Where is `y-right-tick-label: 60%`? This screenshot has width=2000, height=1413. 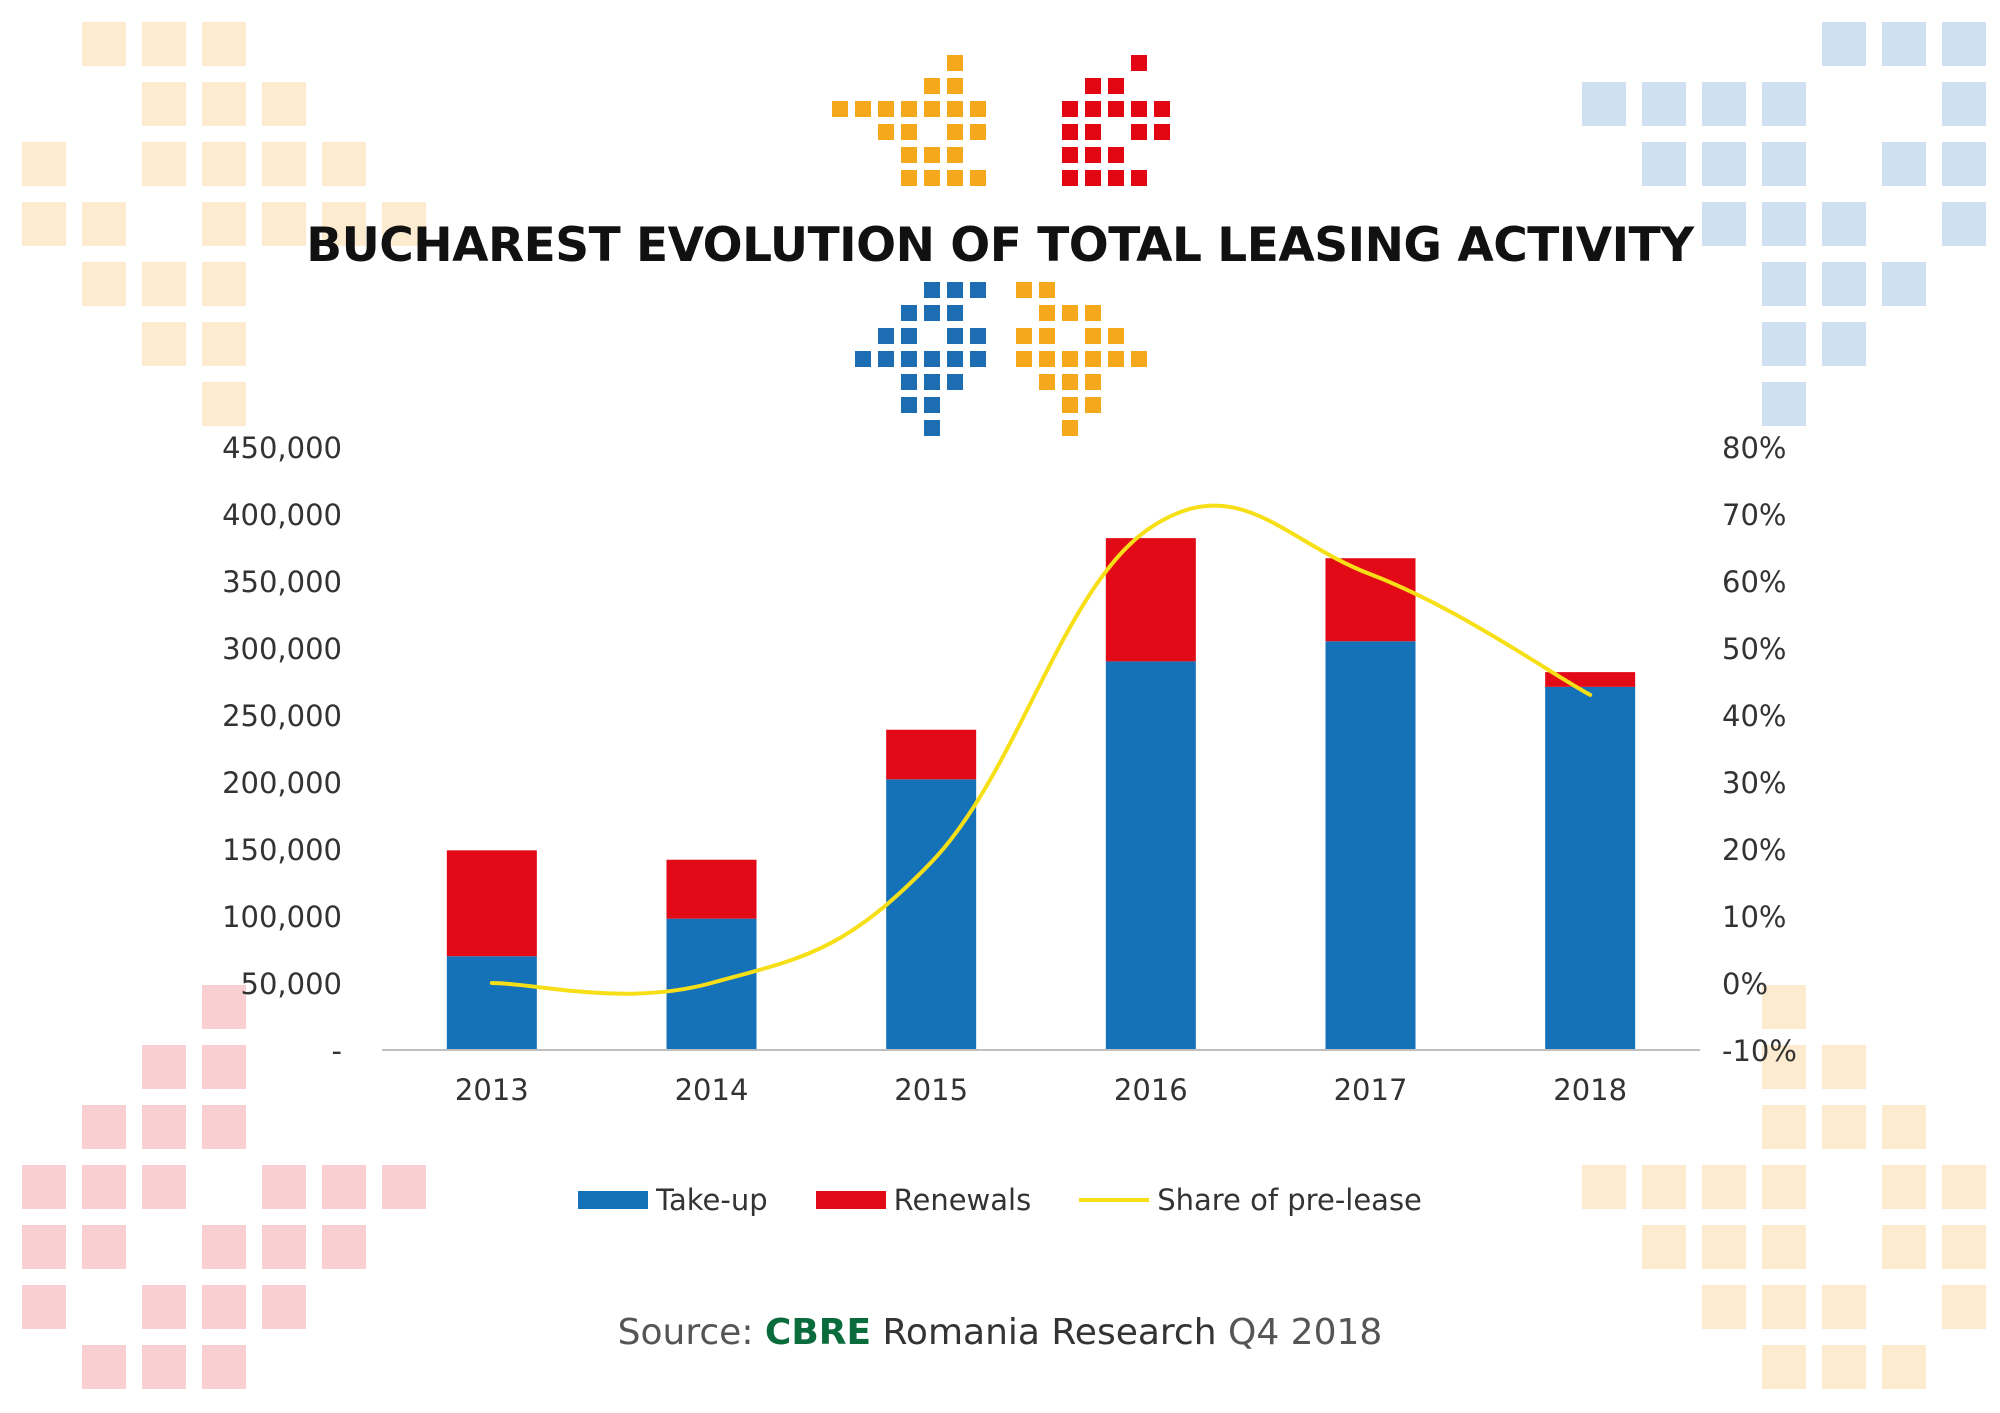 y-right-tick-label: 60% is located at coordinates (1754, 582).